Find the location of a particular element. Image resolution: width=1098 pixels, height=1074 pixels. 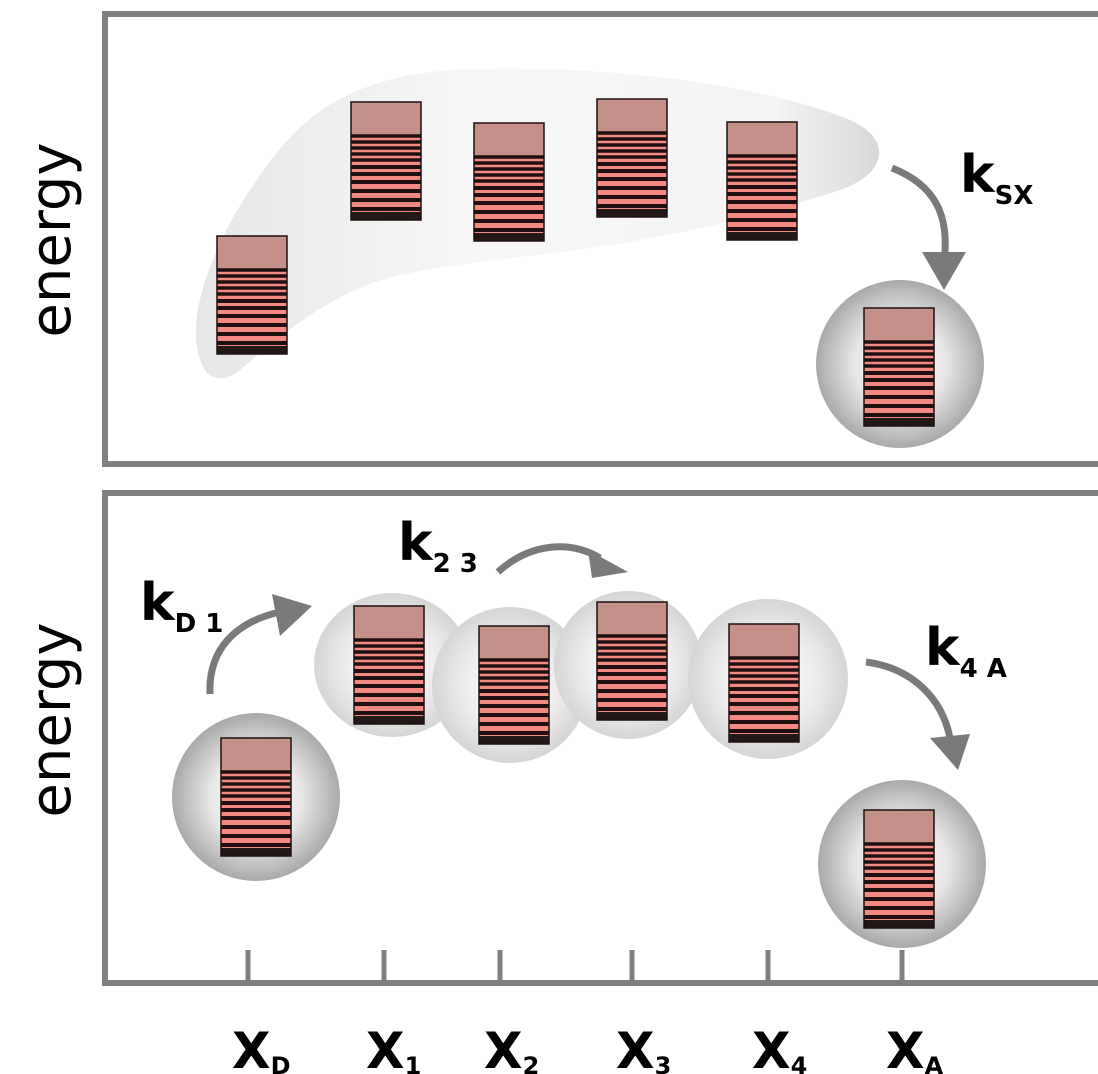

xlabel-x2: X2 is located at coordinates (511, 1048).